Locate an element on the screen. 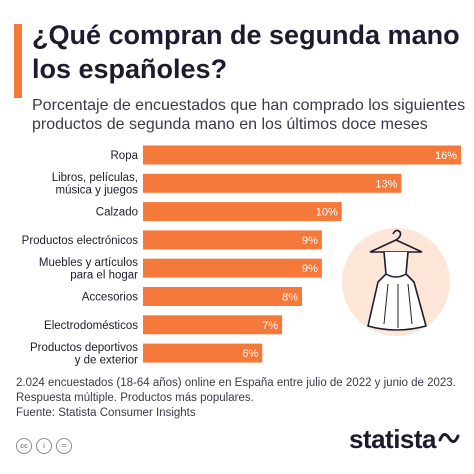  notes-source: Fuente: Statista Consumer Insights is located at coordinates (106, 413).